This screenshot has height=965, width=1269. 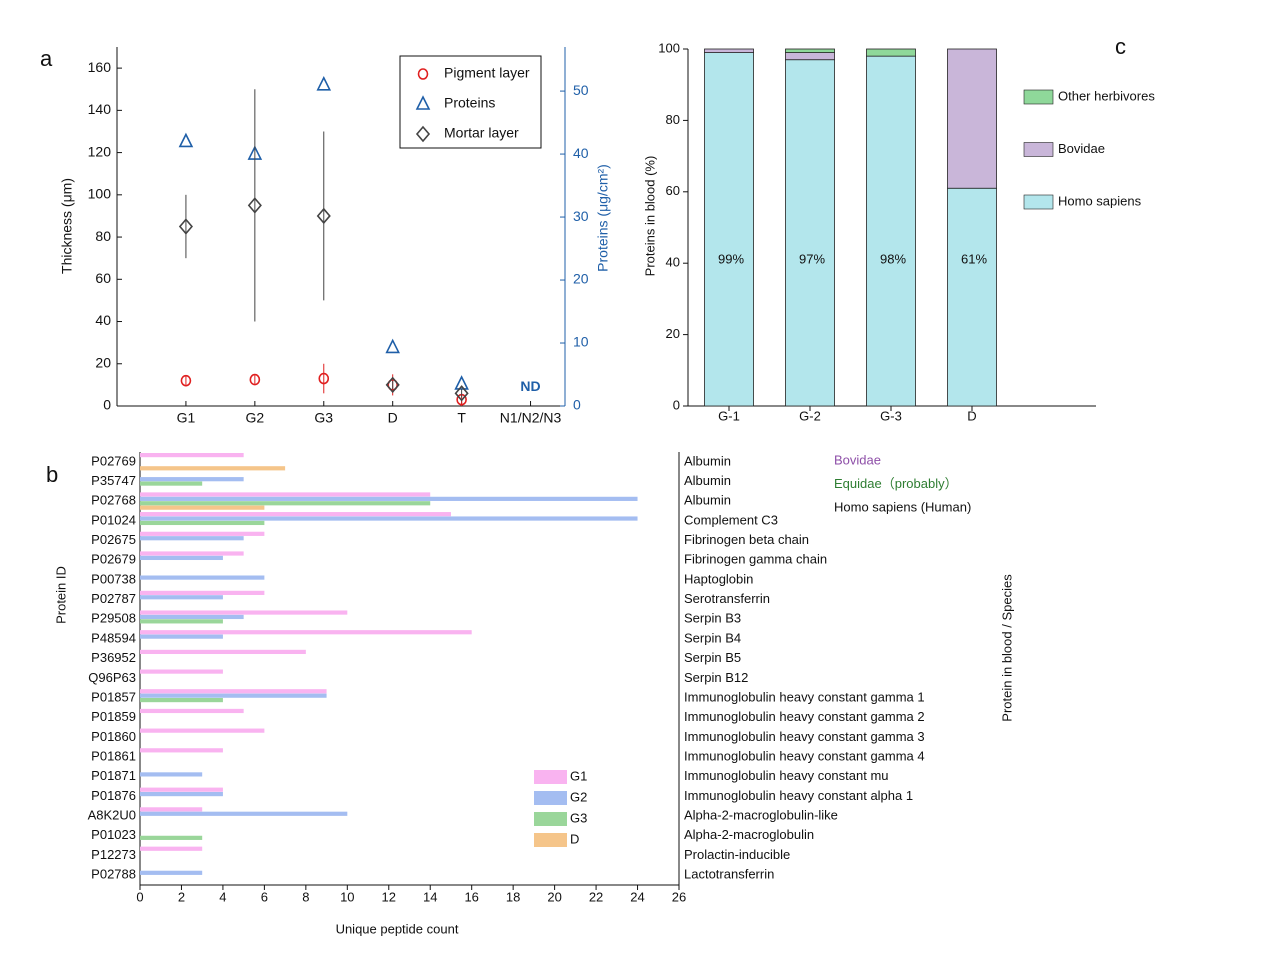 What do you see at coordinates (113, 618) in the screenshot?
I see `protein-id: P29508` at bounding box center [113, 618].